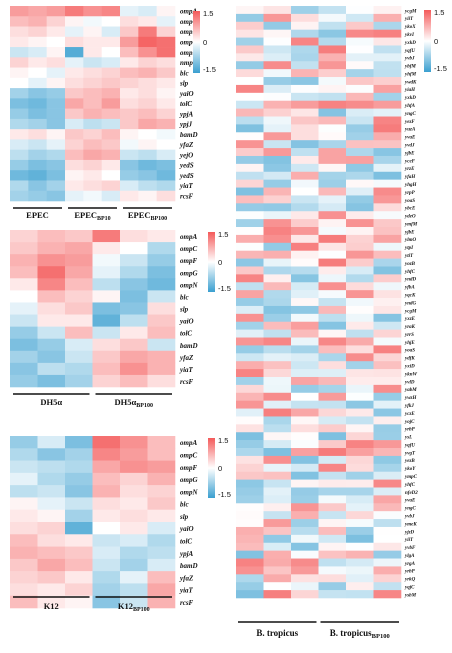 The image size is (452, 653). What do you see at coordinates (220, 262) in the screenshot?
I see `colorbar-tick-label: 0` at bounding box center [220, 262].